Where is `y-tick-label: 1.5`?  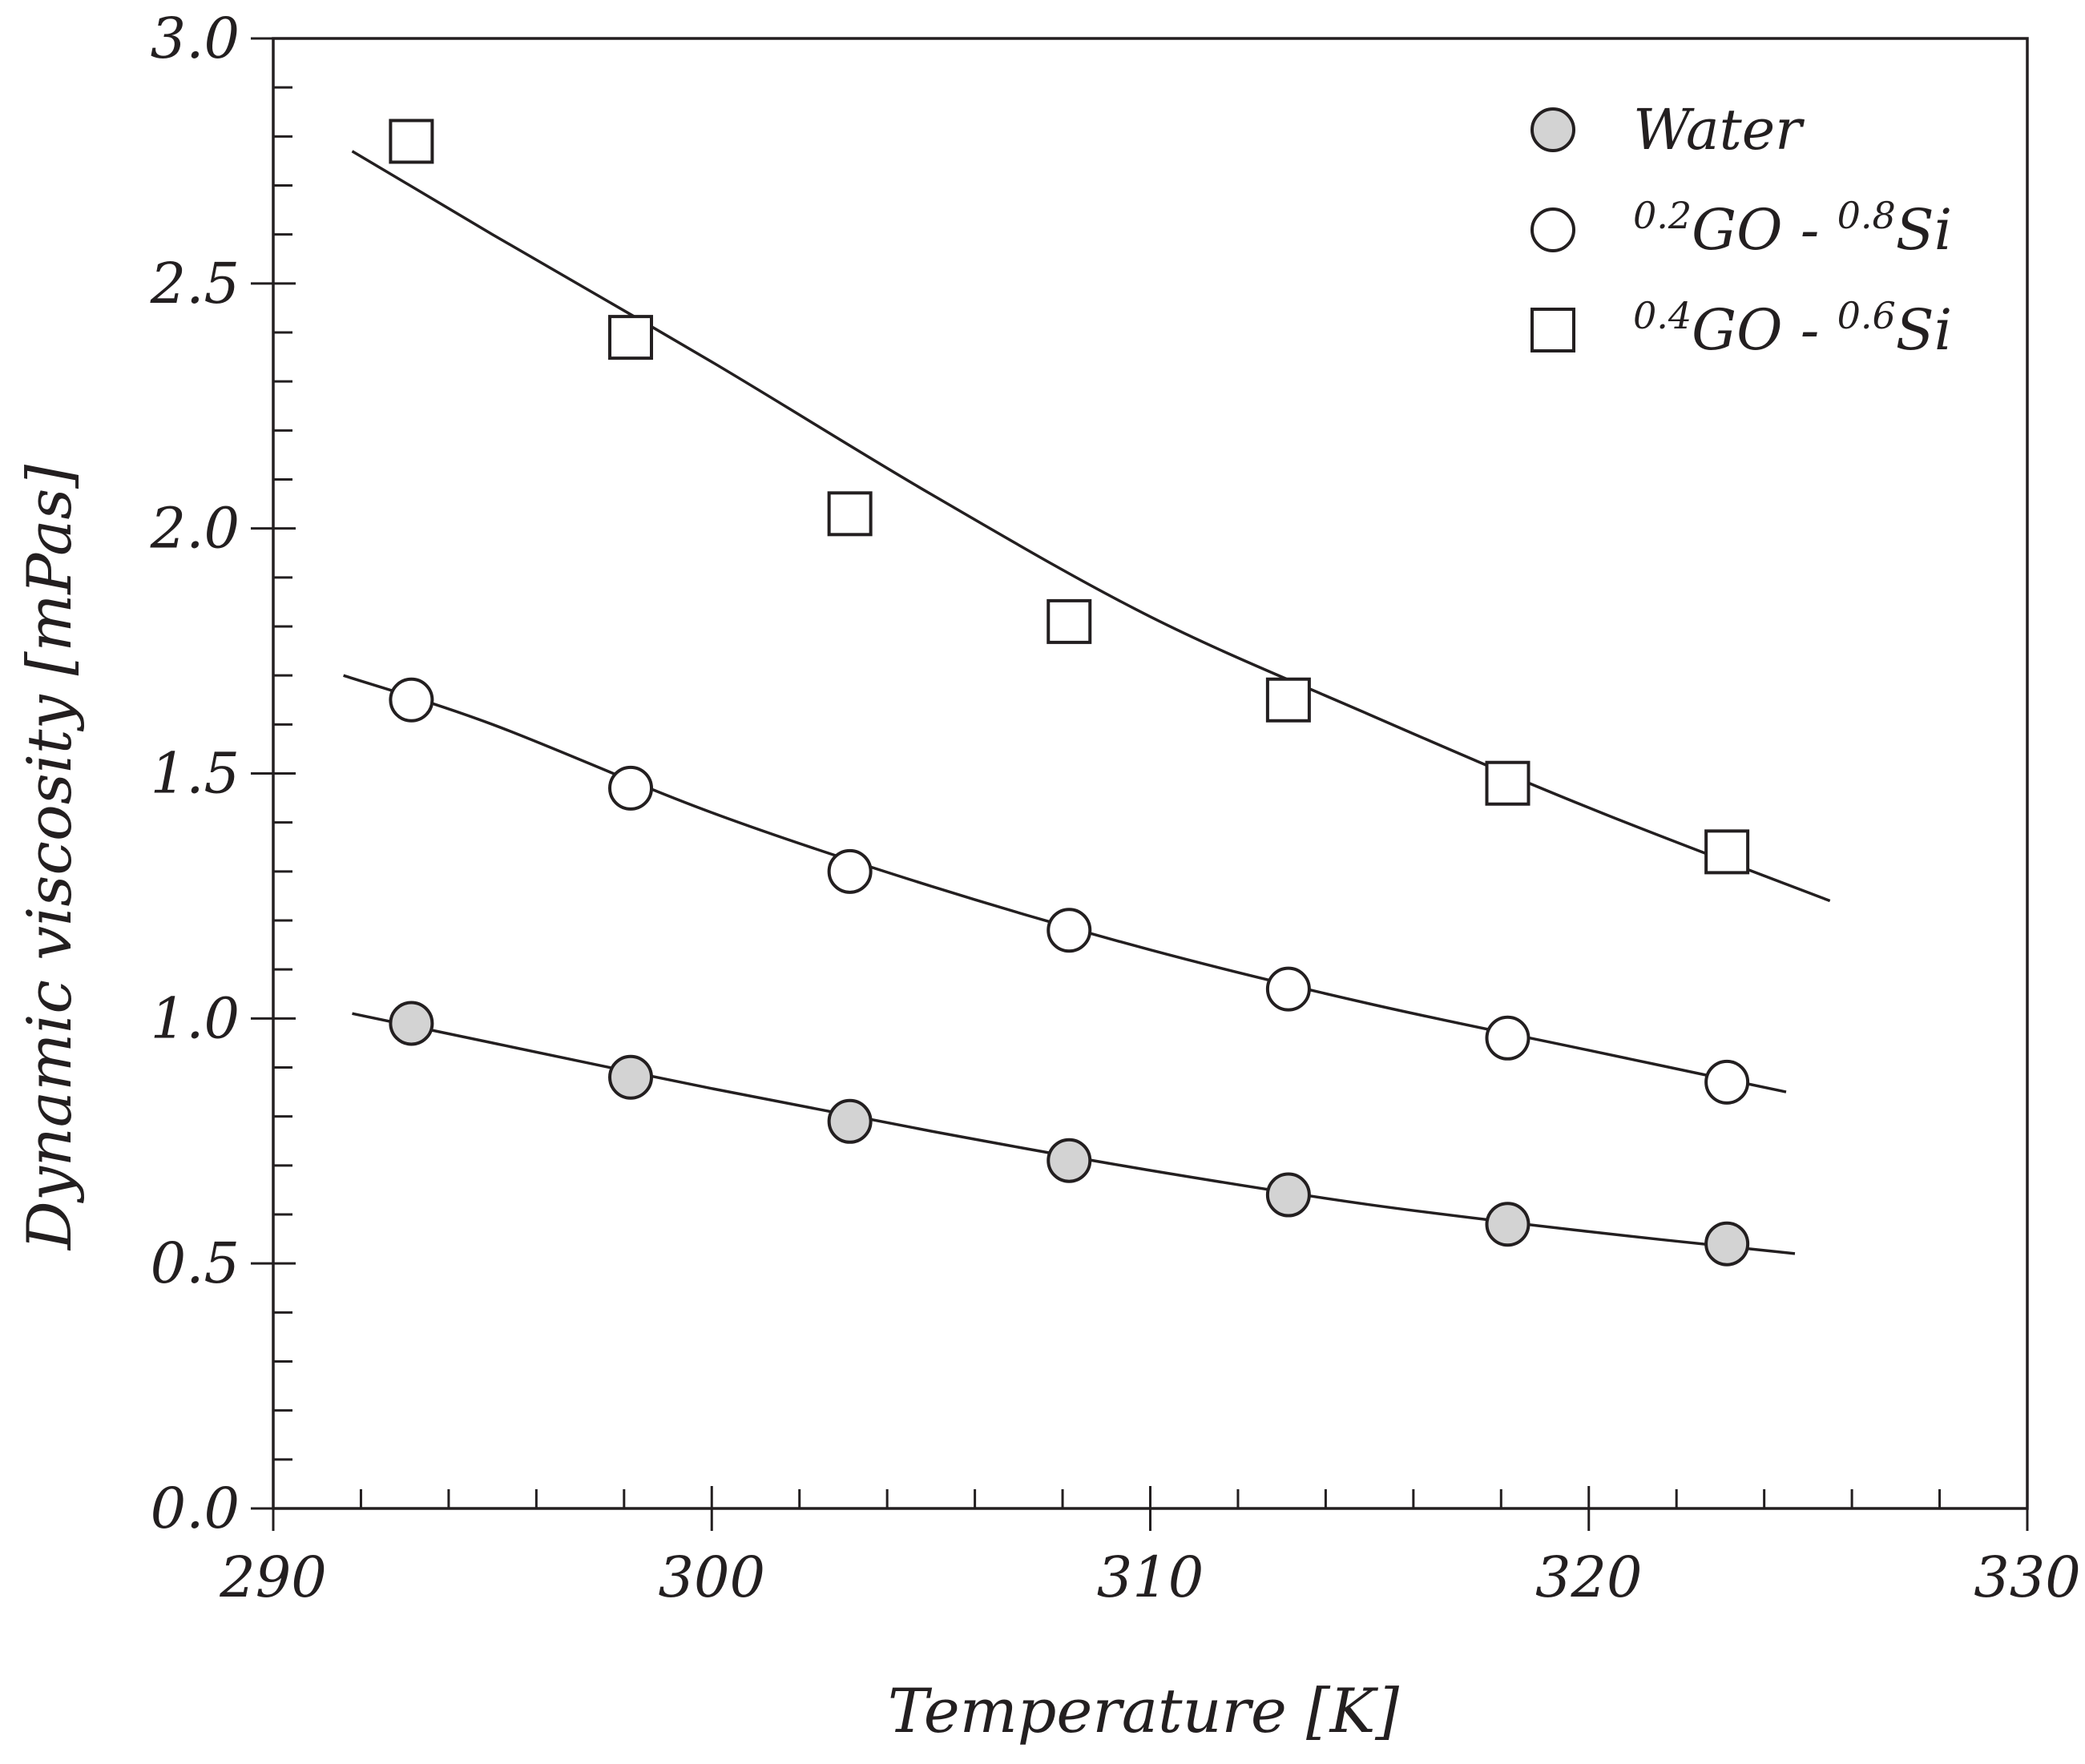
y-tick-label: 1.5 is located at coordinates (196, 774).